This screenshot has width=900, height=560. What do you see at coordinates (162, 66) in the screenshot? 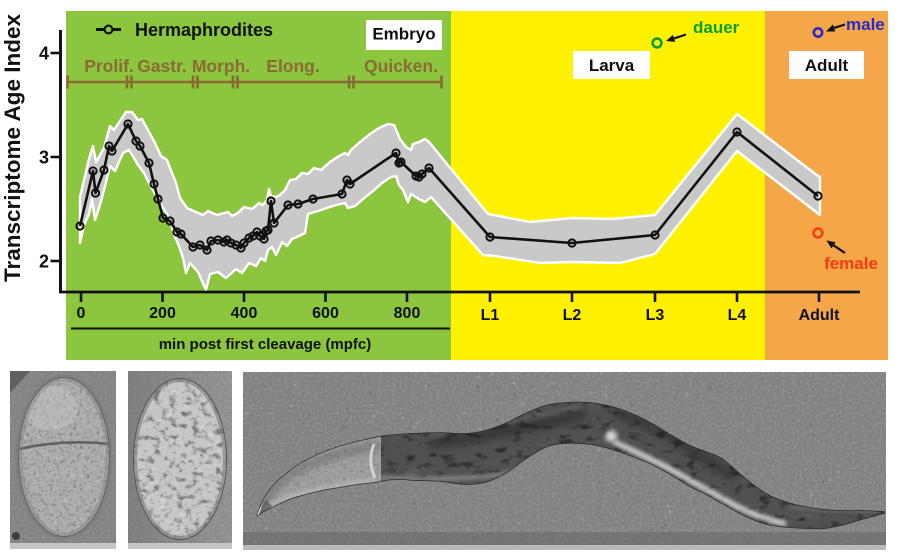
I see `svg-text: Gastr.` at bounding box center [162, 66].